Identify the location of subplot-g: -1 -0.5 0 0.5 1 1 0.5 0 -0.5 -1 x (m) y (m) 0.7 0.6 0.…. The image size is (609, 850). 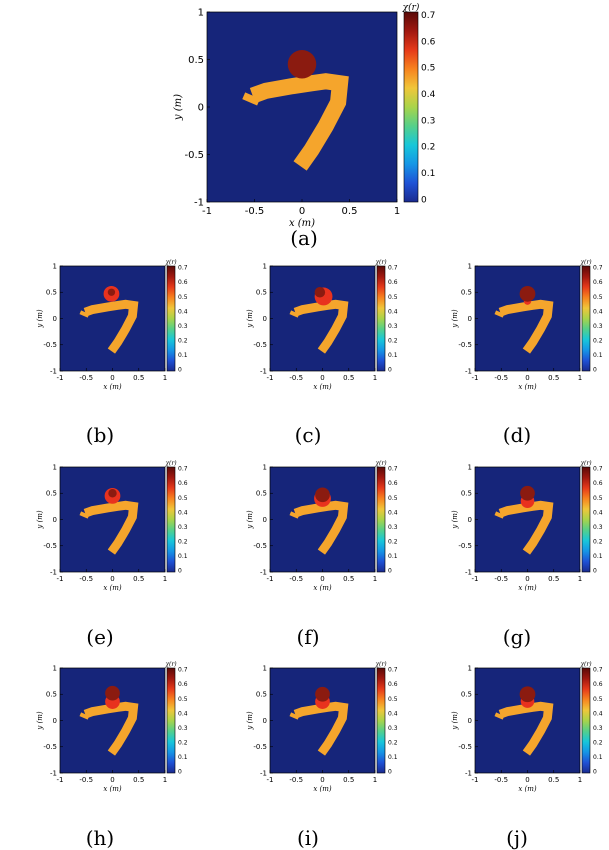
(522, 529).